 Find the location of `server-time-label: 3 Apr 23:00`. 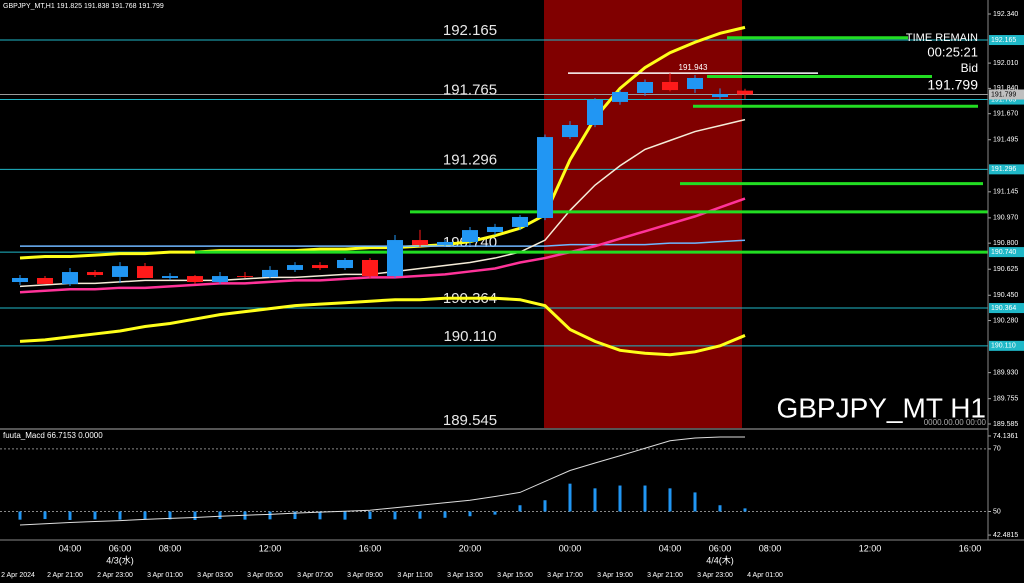

server-time-label: 3 Apr 23:00 is located at coordinates (715, 575).